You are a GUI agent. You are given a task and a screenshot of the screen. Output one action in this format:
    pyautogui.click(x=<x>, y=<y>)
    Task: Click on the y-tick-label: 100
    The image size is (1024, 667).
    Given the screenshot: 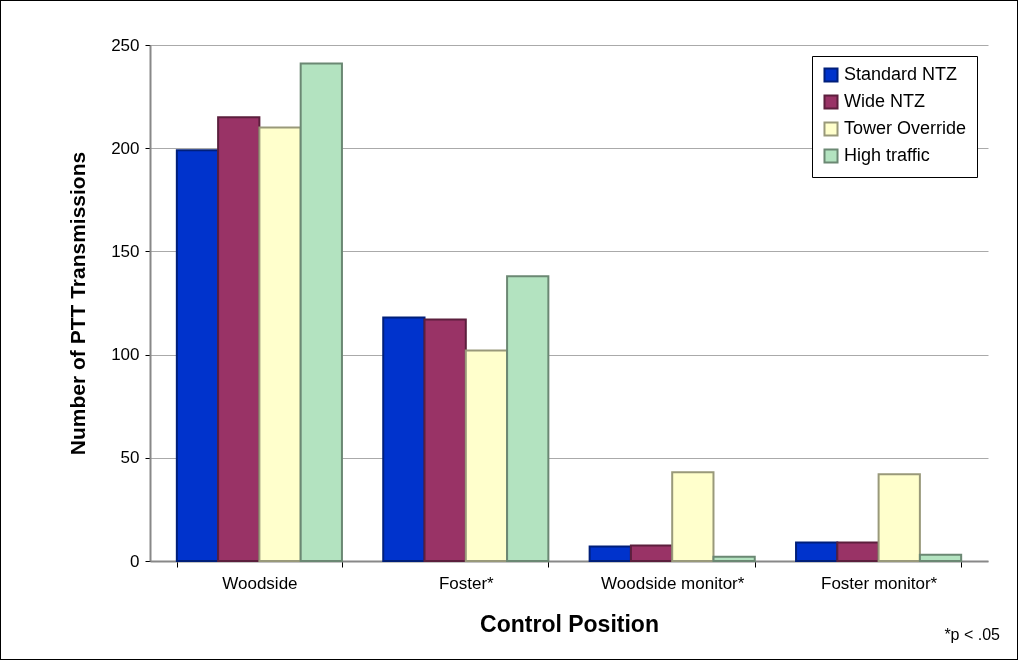 What is the action you would take?
    pyautogui.click(x=125, y=355)
    